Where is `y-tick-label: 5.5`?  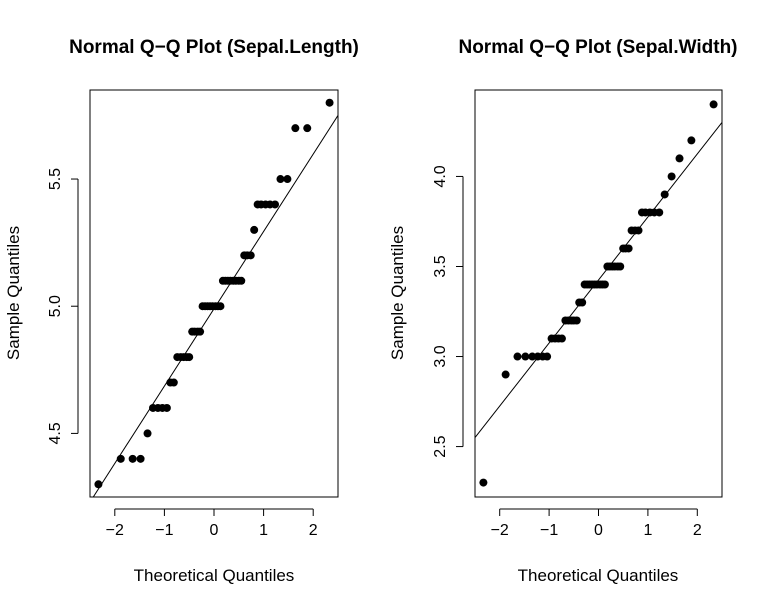 y-tick-label: 5.5 is located at coordinates (55, 179).